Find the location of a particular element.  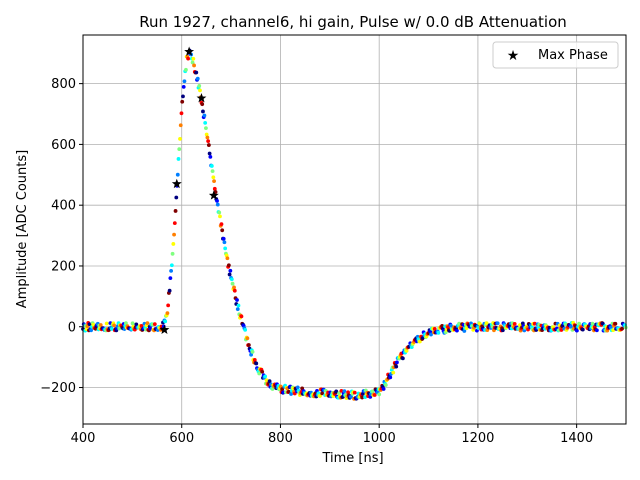

x-tick-label: 1400 is located at coordinates (576, 438).